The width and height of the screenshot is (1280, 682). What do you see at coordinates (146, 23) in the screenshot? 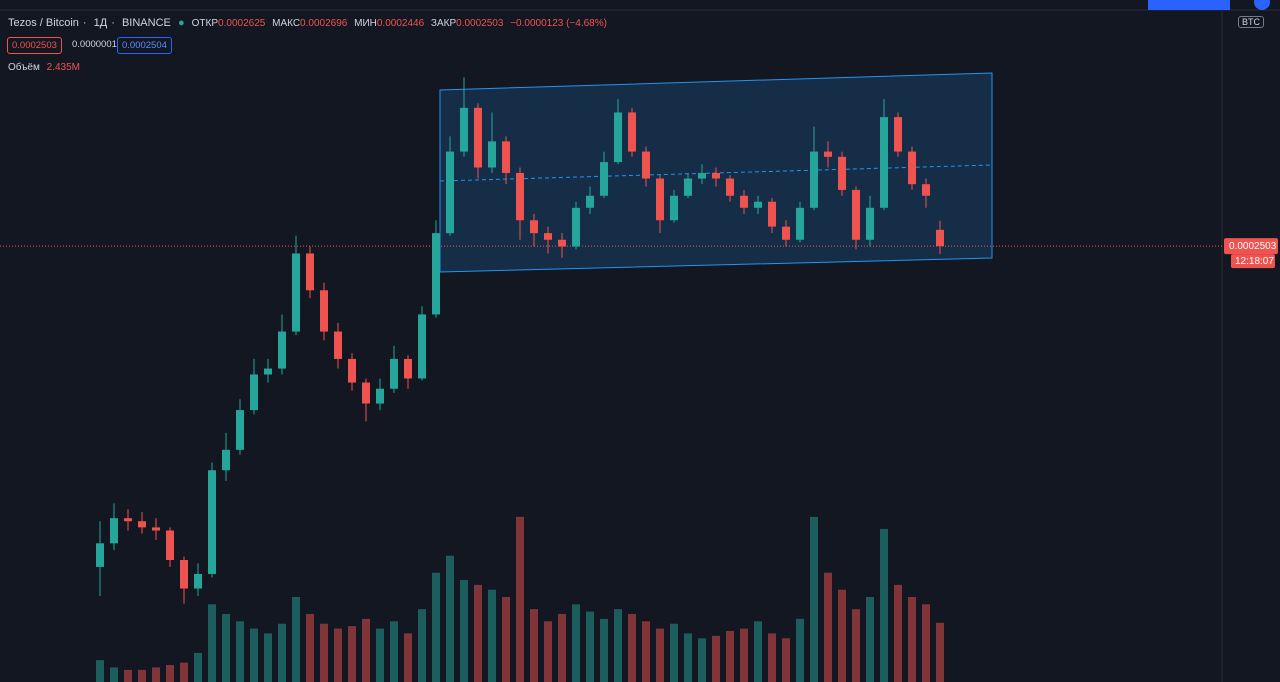
I see `exchange: BINANCE` at bounding box center [146, 23].